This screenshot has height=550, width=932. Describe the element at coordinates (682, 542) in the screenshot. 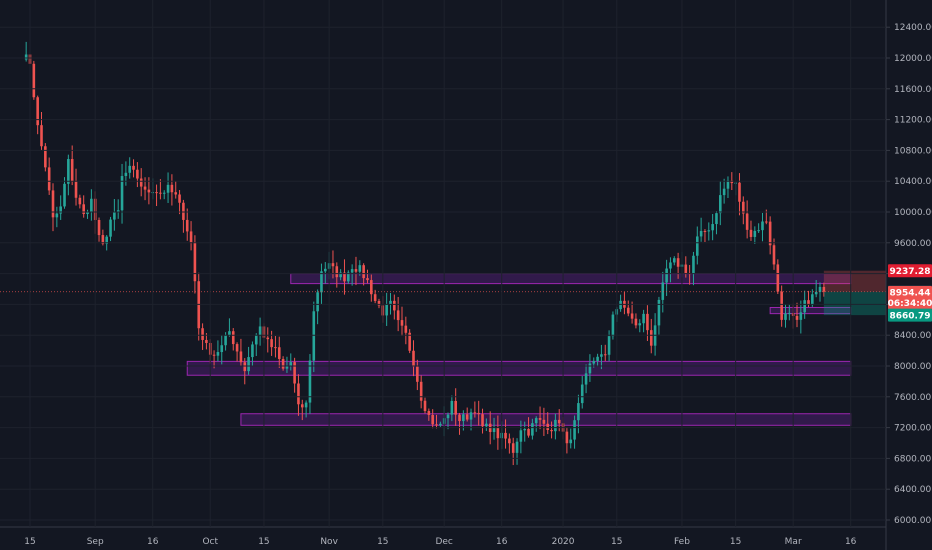

I see `x-tick-label: Feb` at that location.